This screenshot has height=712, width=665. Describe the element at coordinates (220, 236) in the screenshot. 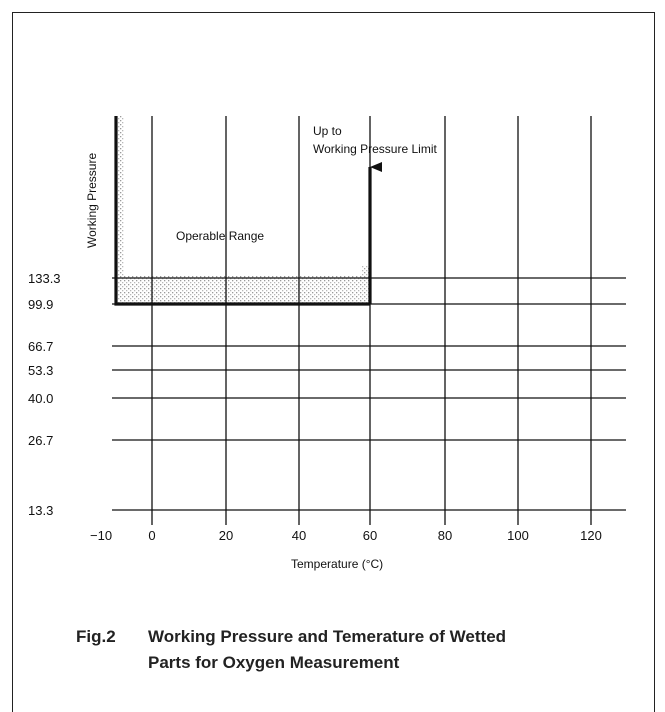

I see `operable-range-label: Operable Range` at that location.